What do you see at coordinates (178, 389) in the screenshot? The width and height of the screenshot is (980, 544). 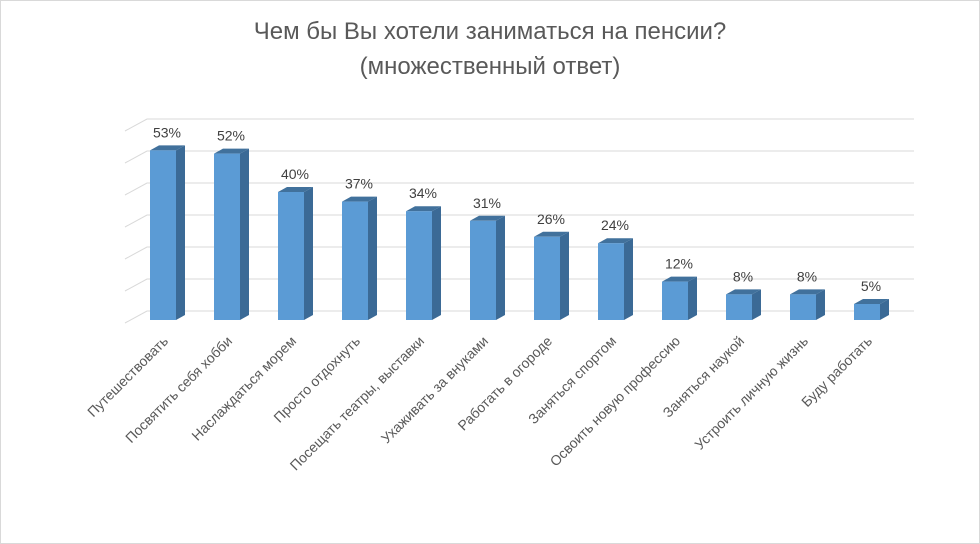 I see `category-label: Посвятить себя хобби` at bounding box center [178, 389].